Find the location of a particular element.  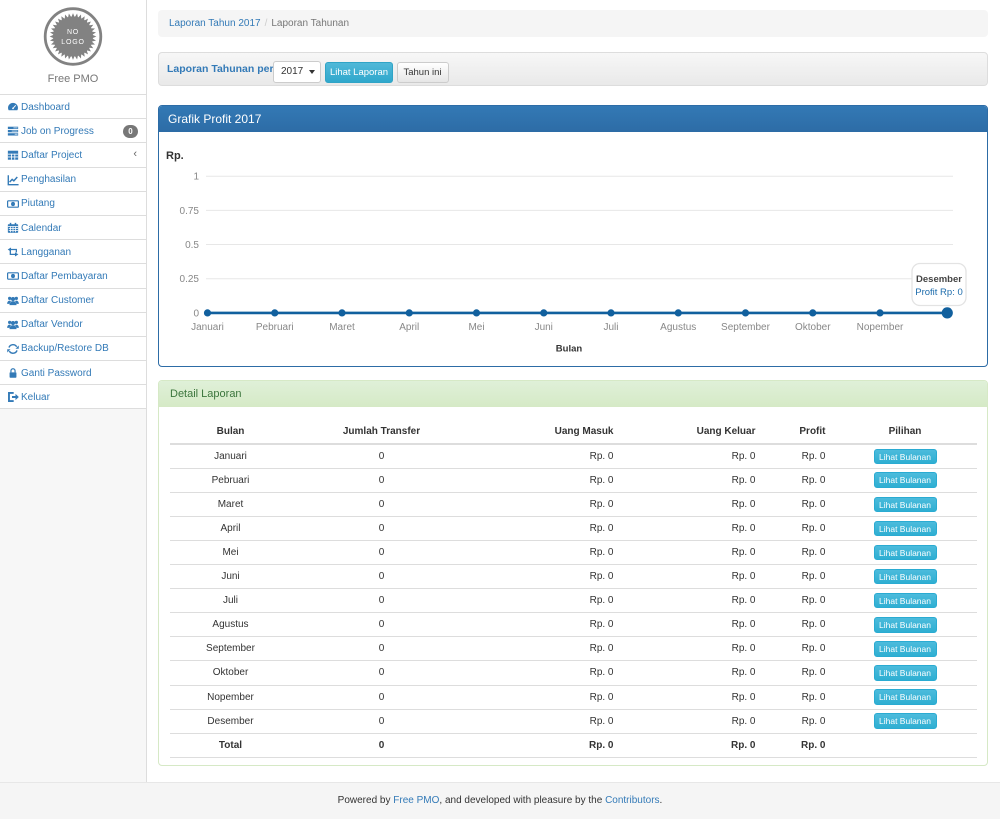

svg-text: Bulan is located at coordinates (569, 349).